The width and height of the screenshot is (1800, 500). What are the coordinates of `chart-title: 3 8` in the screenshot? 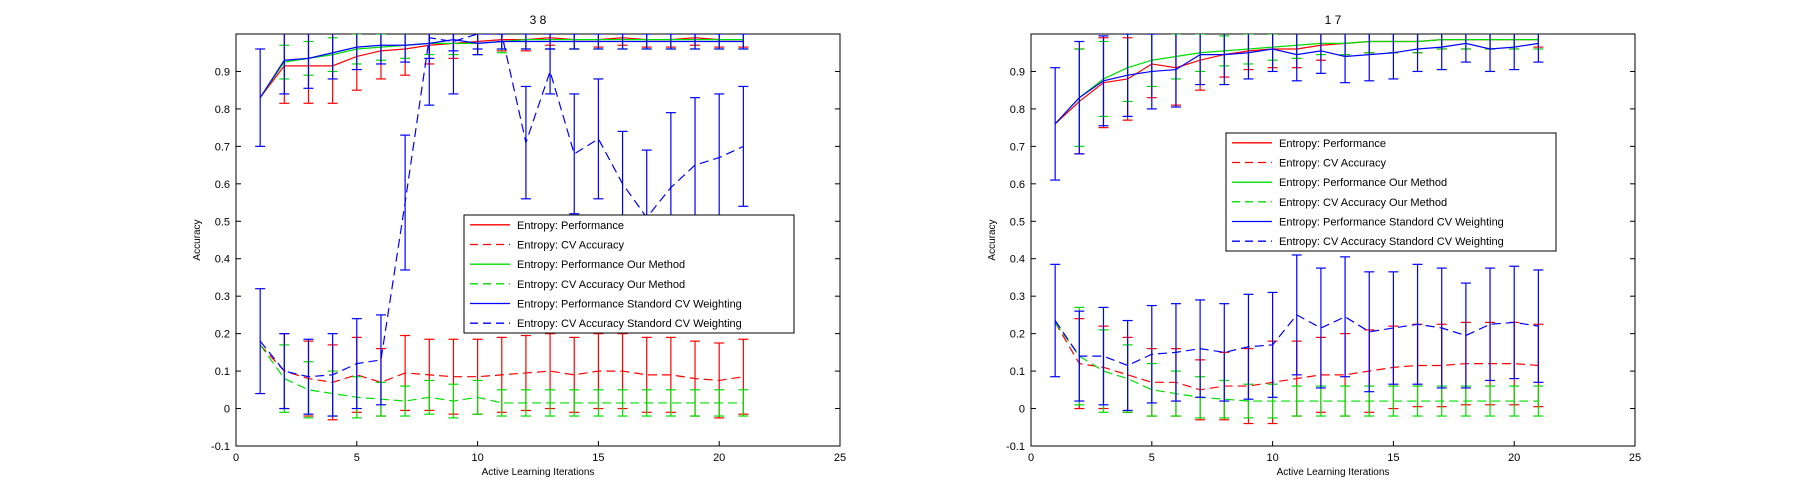 It's located at (538, 20).